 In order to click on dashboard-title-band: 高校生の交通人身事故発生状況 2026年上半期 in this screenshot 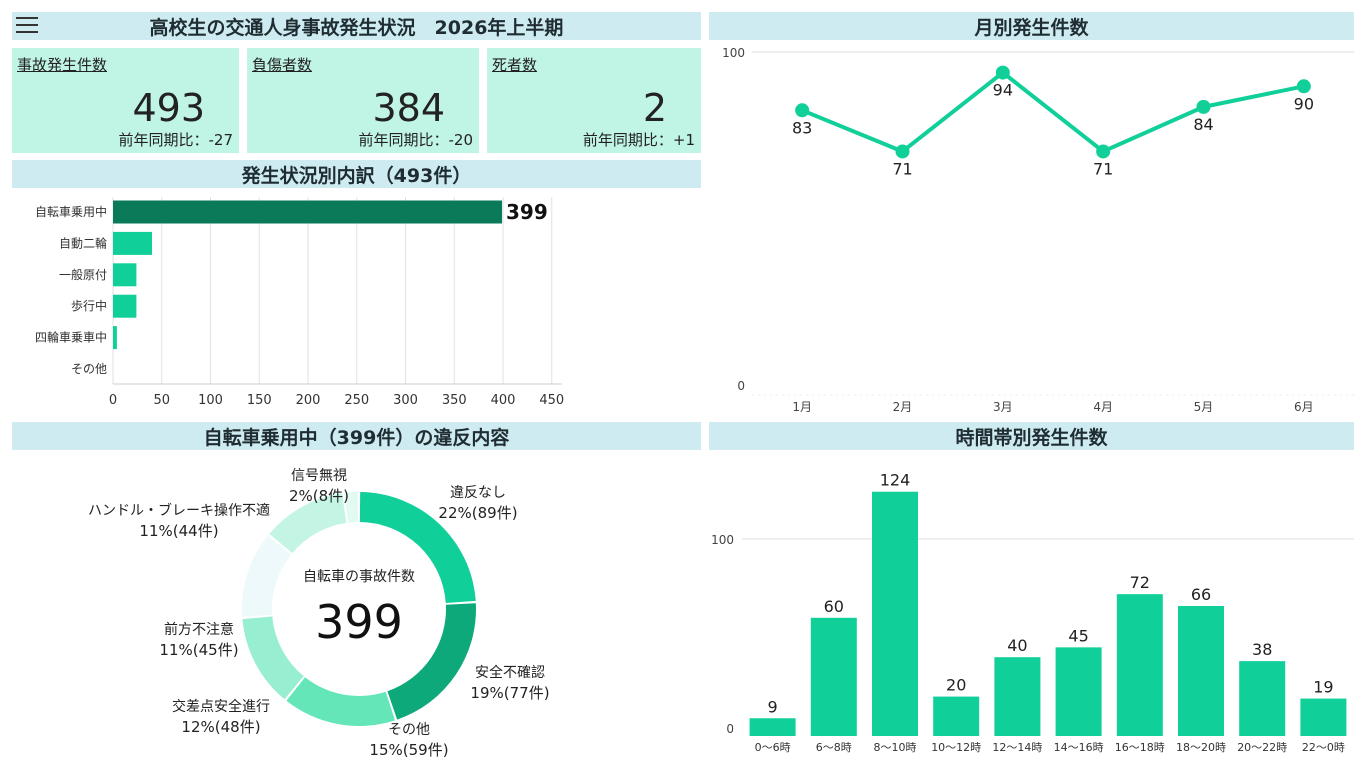, I will do `click(356, 26)`.